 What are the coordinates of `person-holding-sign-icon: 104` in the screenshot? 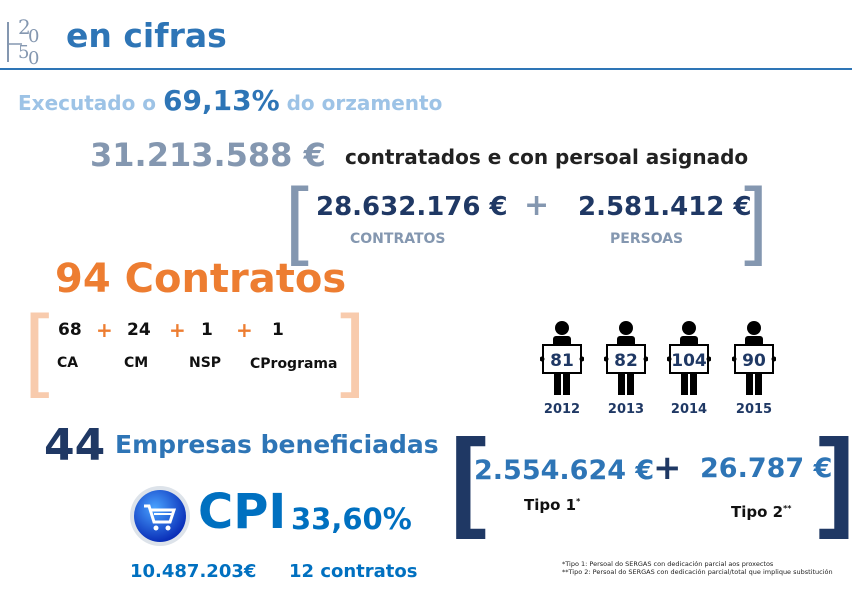 It's located at (689, 358).